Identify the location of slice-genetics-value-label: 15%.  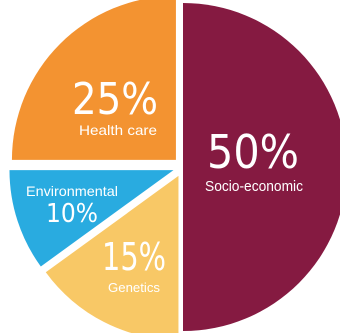
(134, 257).